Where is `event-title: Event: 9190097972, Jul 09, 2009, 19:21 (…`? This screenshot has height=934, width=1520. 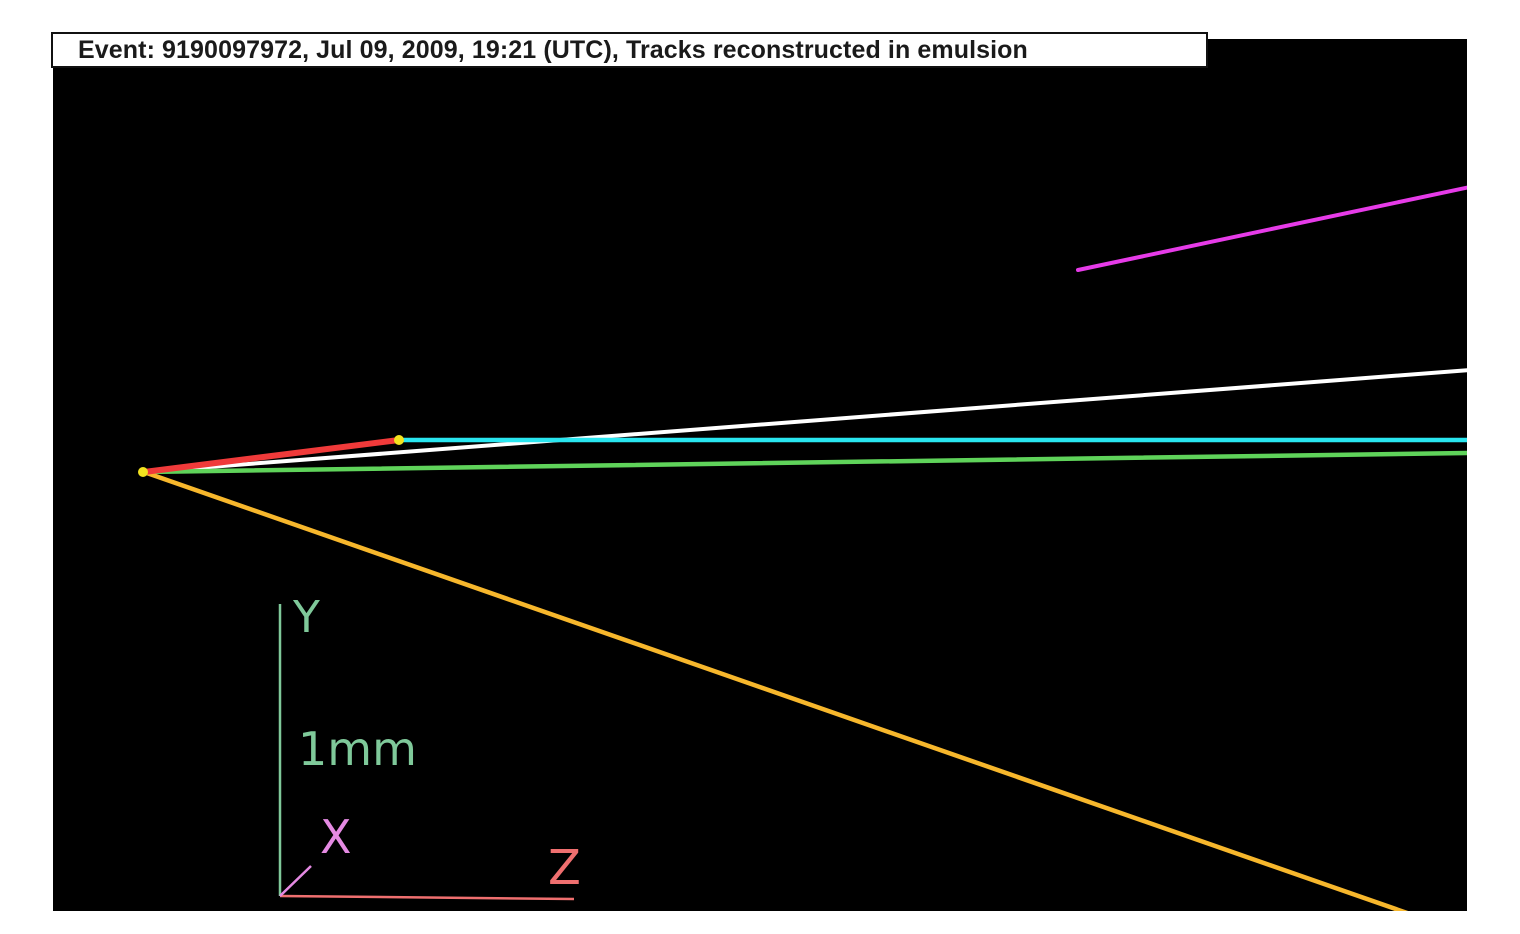 event-title: Event: 9190097972, Jul 09, 2009, 19:21 (… is located at coordinates (553, 49).